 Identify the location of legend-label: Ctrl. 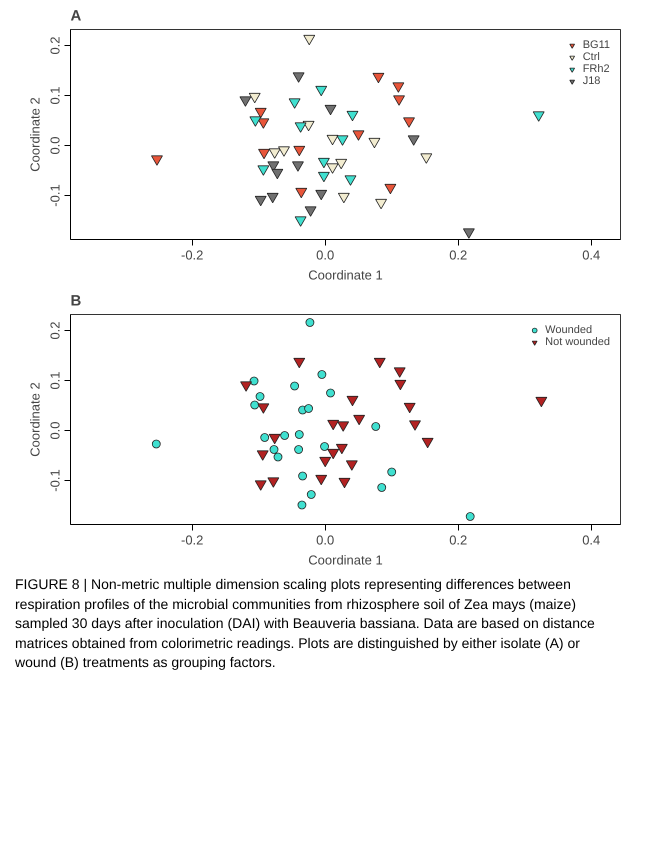
(591, 57).